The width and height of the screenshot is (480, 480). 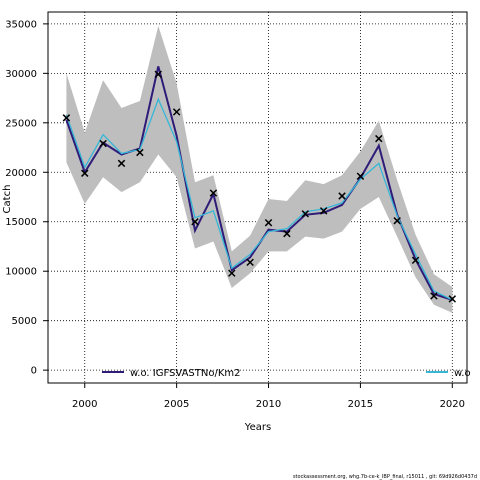 I want to click on x-axis: 2000 2005 2010 2015 2020, so click(x=268, y=396).